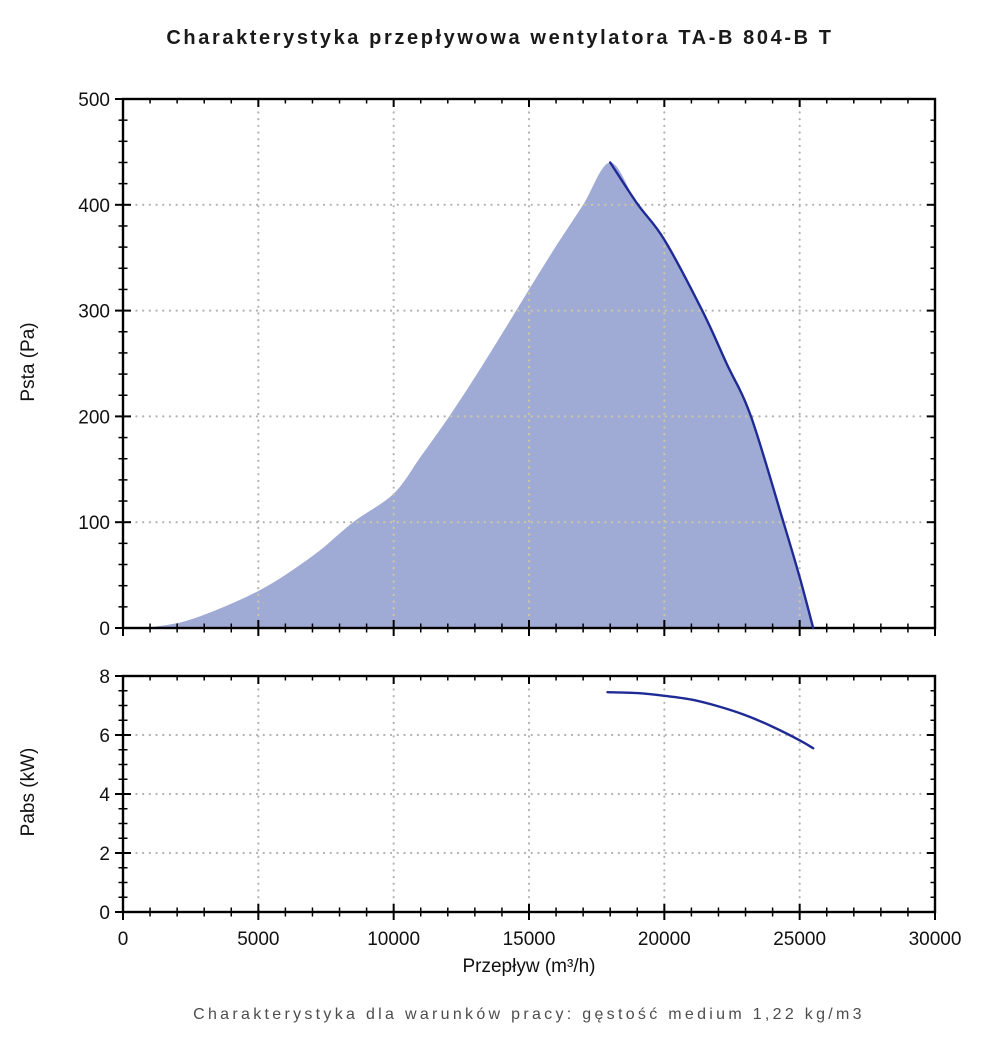  What do you see at coordinates (94, 312) in the screenshot?
I see `y-tick-label: 300` at bounding box center [94, 312].